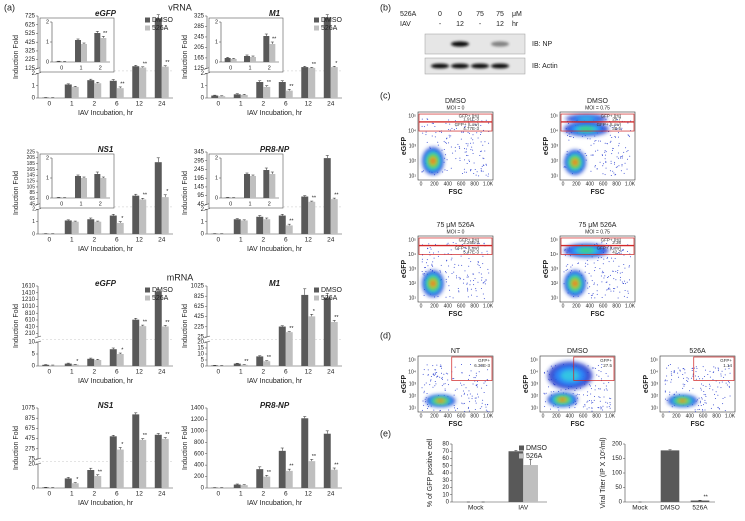 The image size is (745, 521). Describe the element at coordinates (460, 44) in the screenshot. I see `blot-band` at that location.